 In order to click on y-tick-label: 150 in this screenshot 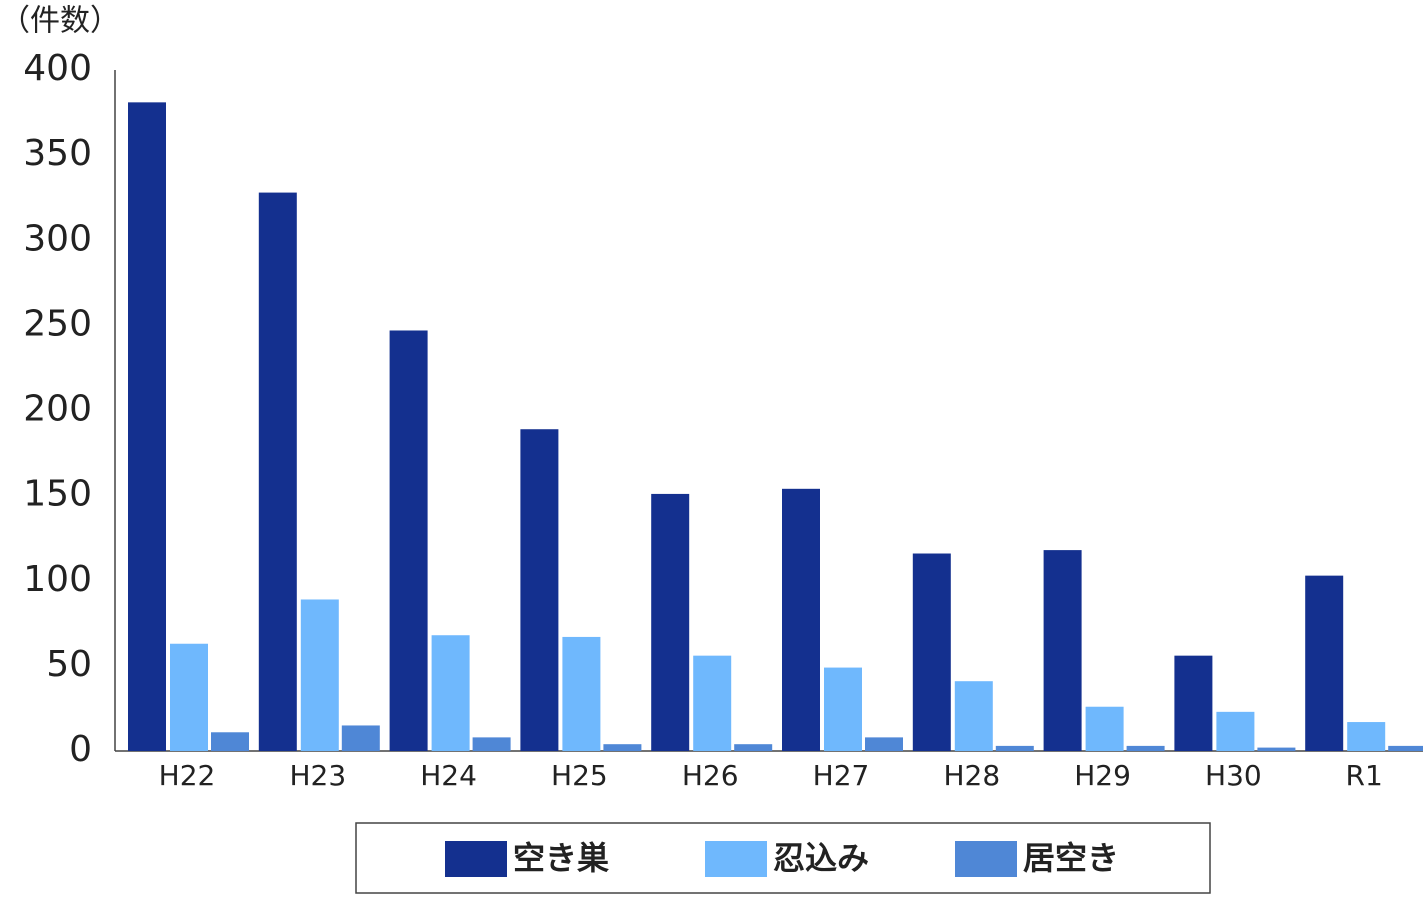, I will do `click(57, 494)`.